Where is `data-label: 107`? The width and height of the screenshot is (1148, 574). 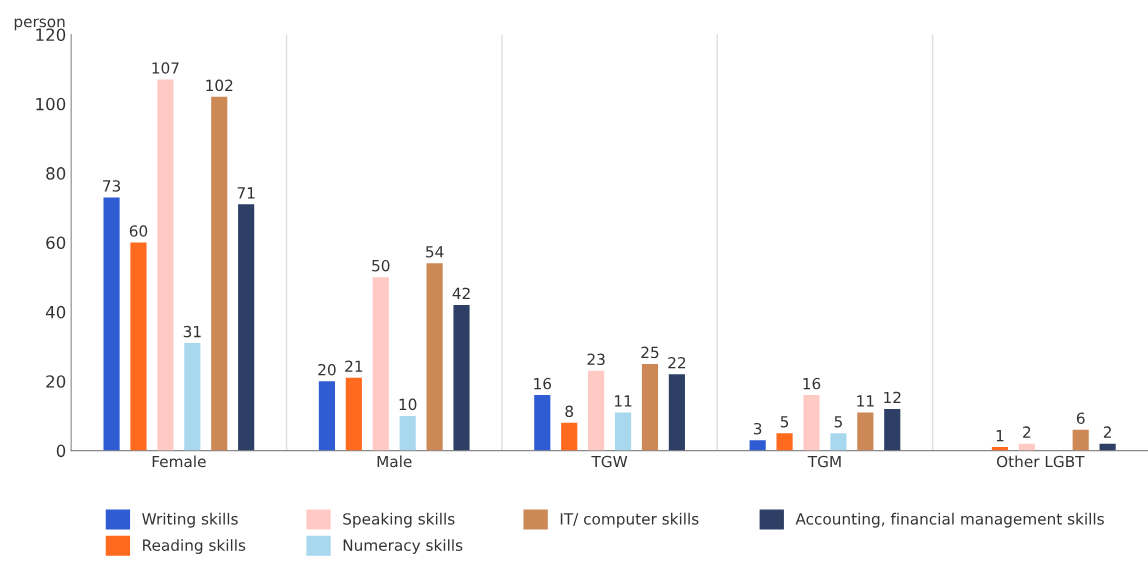 data-label: 107 is located at coordinates (165, 68).